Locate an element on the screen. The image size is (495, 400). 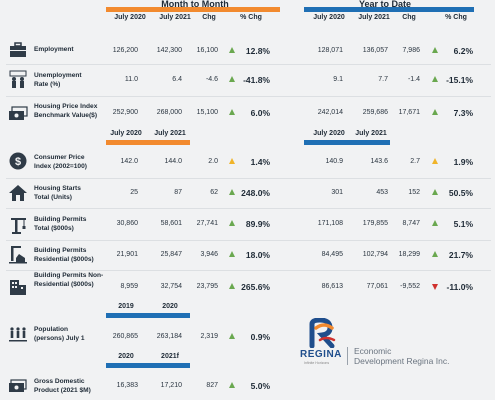
dollar-coin-icon: $ is located at coordinates (18, 161).